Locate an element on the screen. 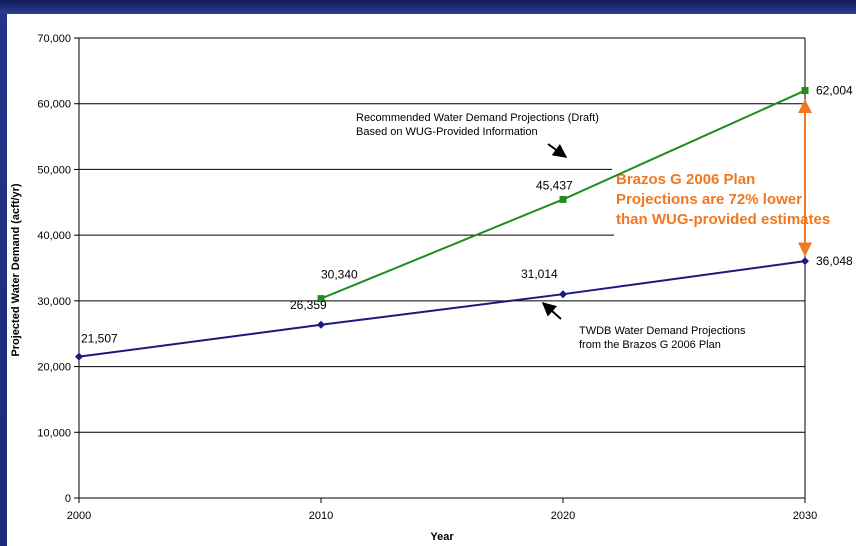 This screenshot has width=856, height=546. twdb-note-line: TWDB Water Demand Projections is located at coordinates (662, 331).